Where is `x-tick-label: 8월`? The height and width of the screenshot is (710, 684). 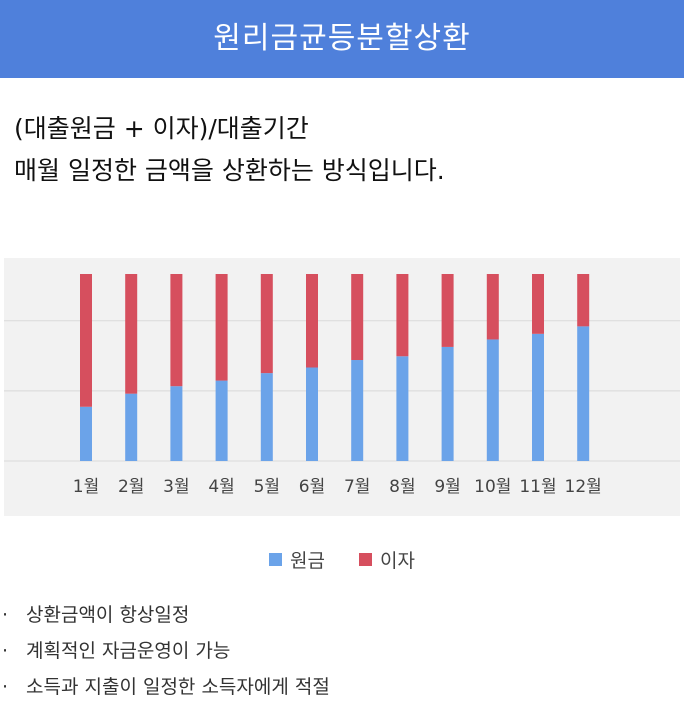
x-tick-label: 8월 is located at coordinates (402, 487).